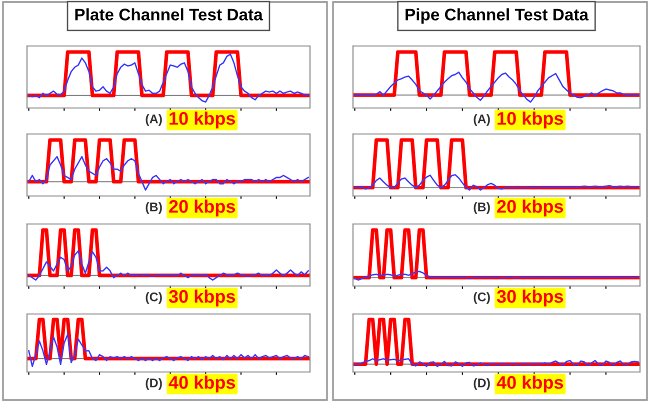 Image resolution: width=650 pixels, height=402 pixels. What do you see at coordinates (497, 16) in the screenshot?
I see `chart-title: Pipe Channel Test Data` at bounding box center [497, 16].